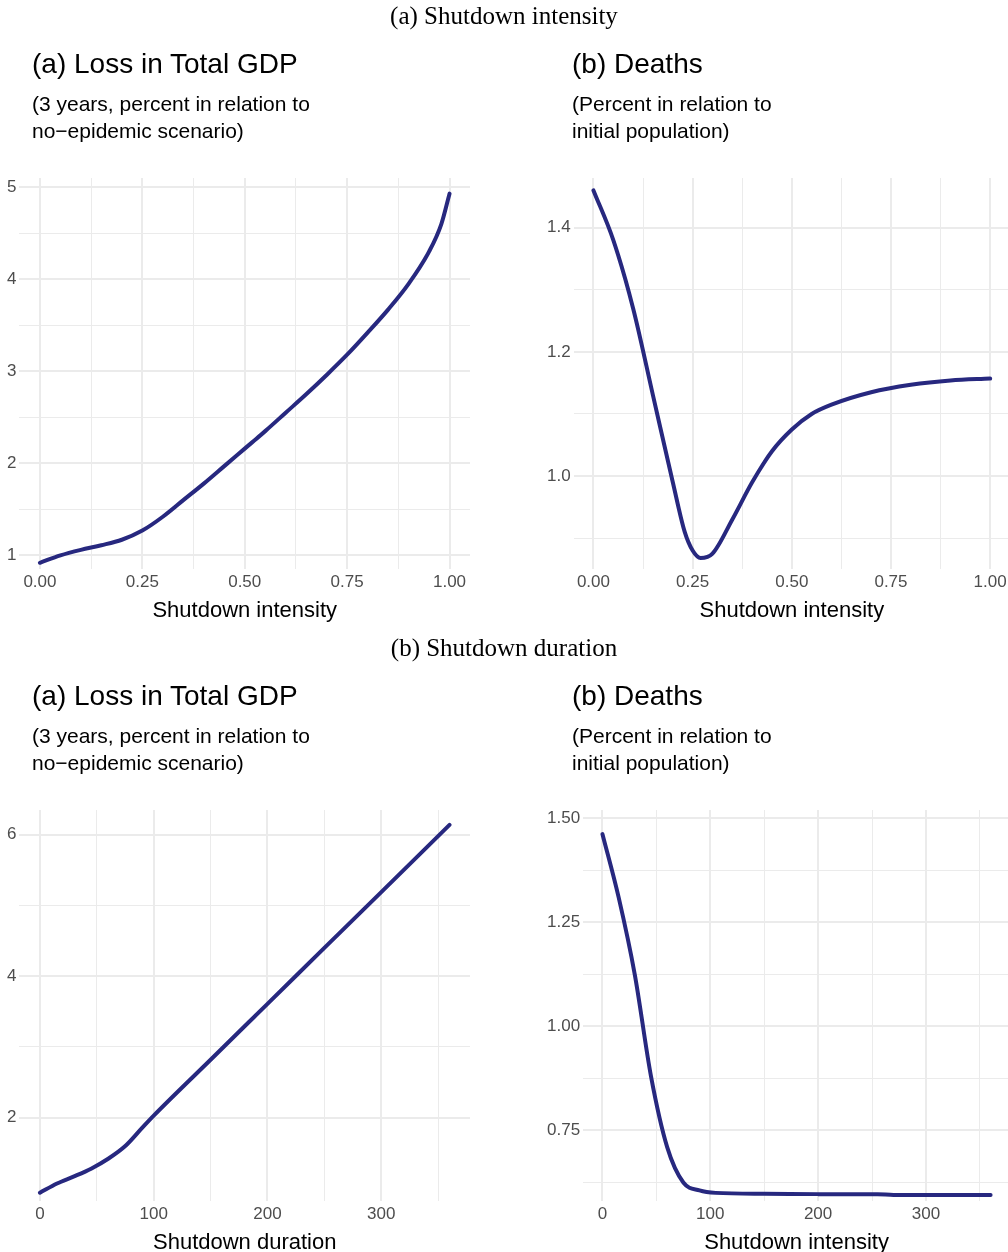 This screenshot has width=1008, height=1252. What do you see at coordinates (563, 818) in the screenshot?
I see `y-tick-label: 1.50` at bounding box center [563, 818].